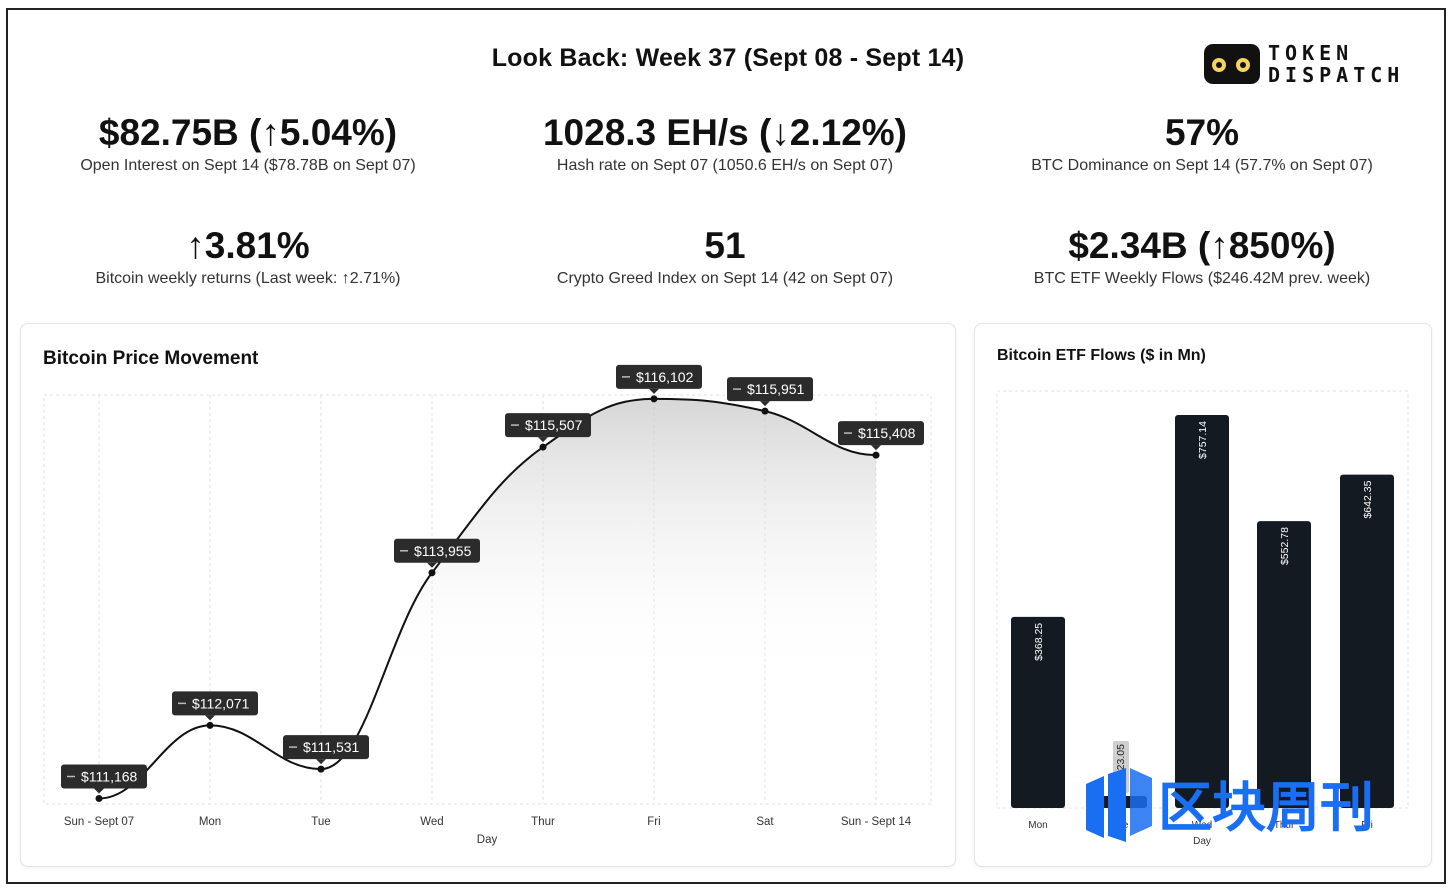 Image resolution: width=1456 pixels, height=896 pixels. Describe the element at coordinates (1101, 355) in the screenshot. I see `etf-chart-title: Bitcoin ETF Flows ($ in Mn)` at that location.